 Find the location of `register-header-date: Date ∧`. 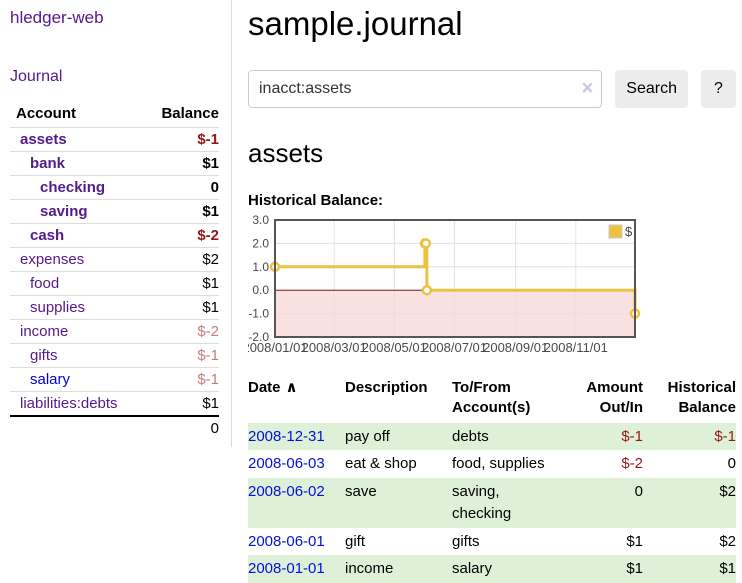

register-header-date: Date ∧ is located at coordinates (273, 387).